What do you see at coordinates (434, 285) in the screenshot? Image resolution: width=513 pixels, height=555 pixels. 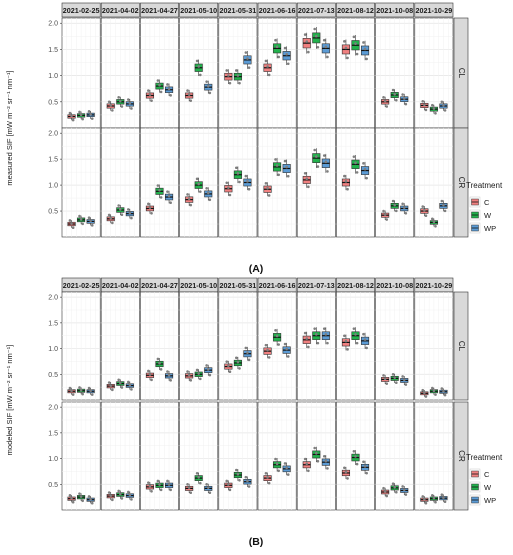 I see `date-label: 2021-10-29` at bounding box center [434, 285].